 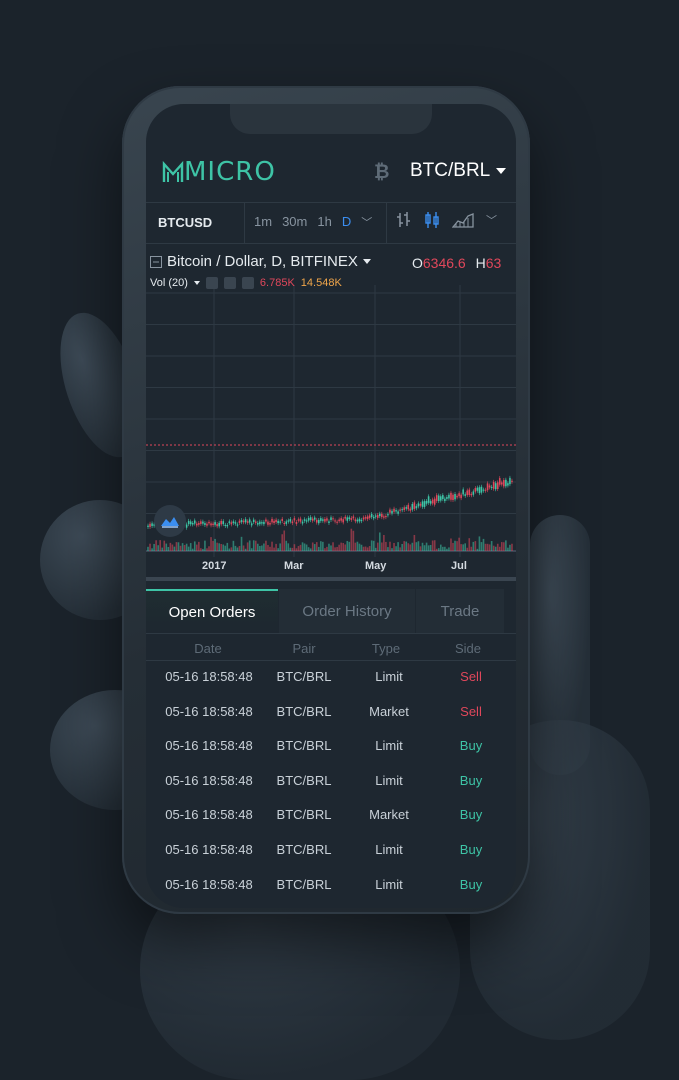 I want to click on cloud-icon, so click(x=170, y=521).